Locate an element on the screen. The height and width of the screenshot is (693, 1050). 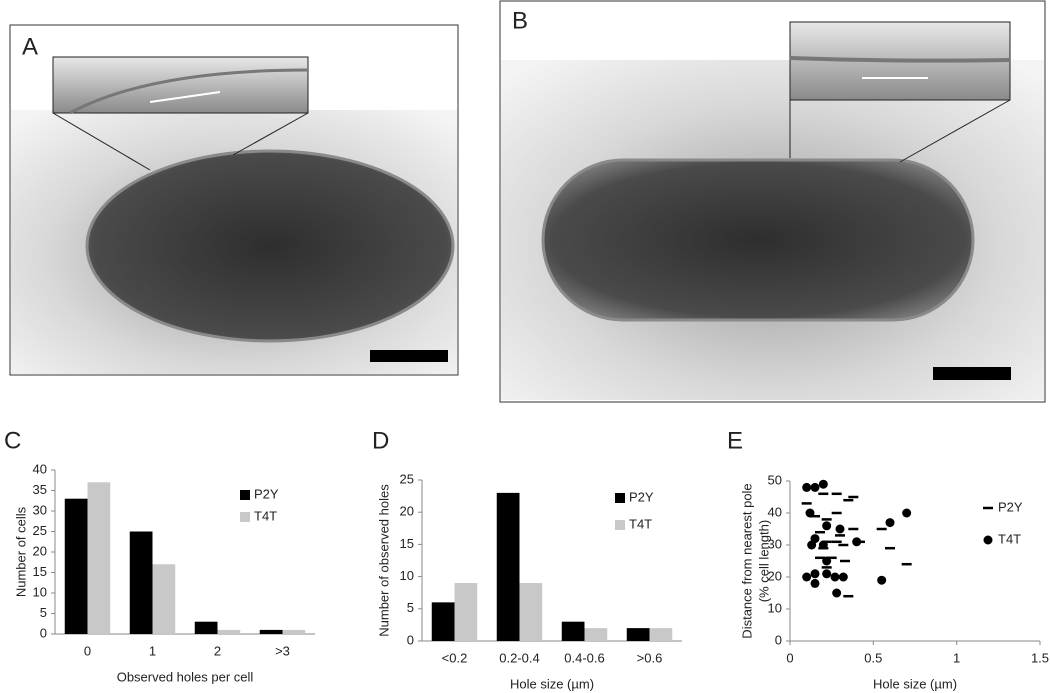
y-axis-label: Number of observed holes is located at coordinates (383, 560).